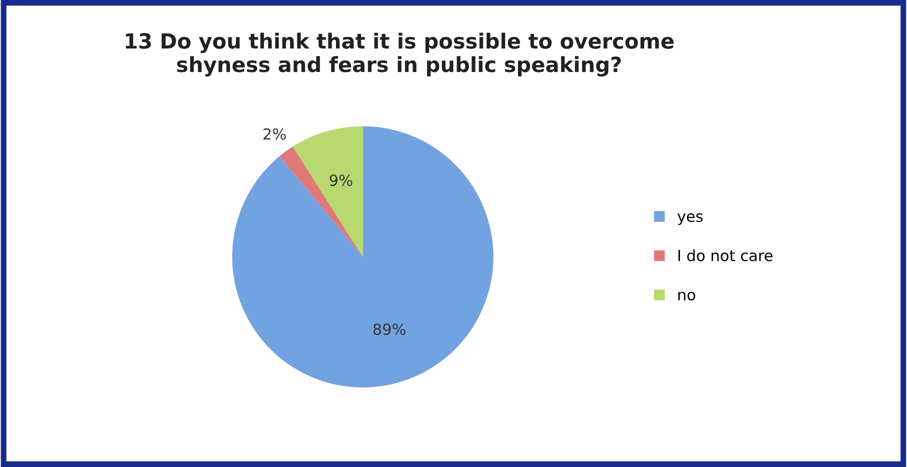 Image resolution: width=907 pixels, height=467 pixels. What do you see at coordinates (690, 219) in the screenshot?
I see `legend-label: yes` at bounding box center [690, 219].